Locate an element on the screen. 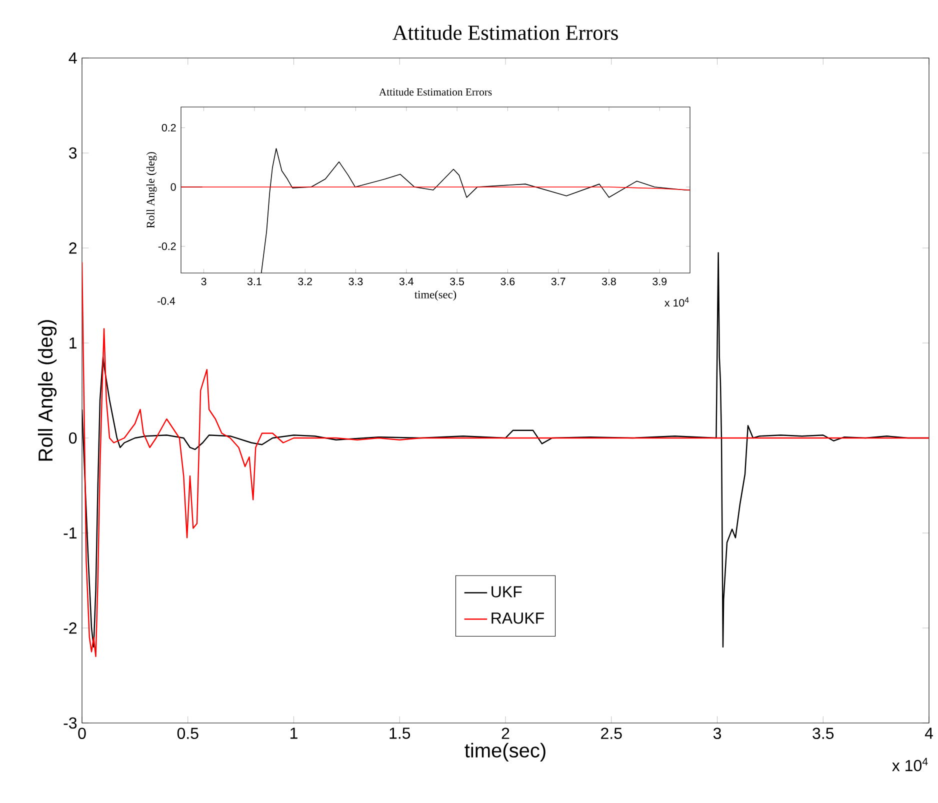 Image resolution: width=938 pixels, height=803 pixels. x-tick-label: 3.9 is located at coordinates (659, 282).